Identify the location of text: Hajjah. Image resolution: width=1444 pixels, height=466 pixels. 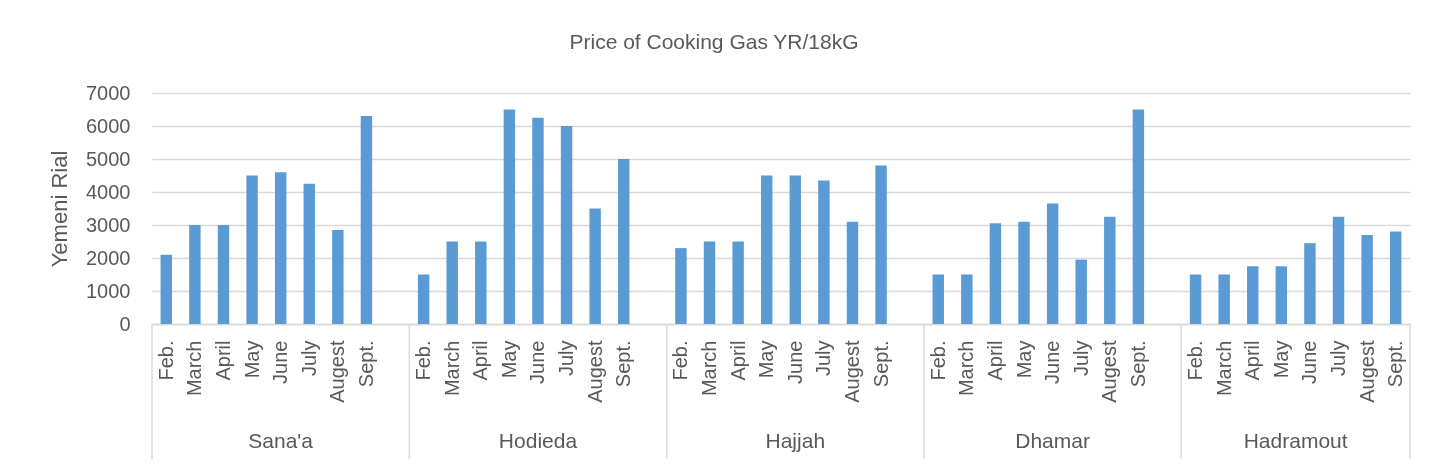
(795, 440).